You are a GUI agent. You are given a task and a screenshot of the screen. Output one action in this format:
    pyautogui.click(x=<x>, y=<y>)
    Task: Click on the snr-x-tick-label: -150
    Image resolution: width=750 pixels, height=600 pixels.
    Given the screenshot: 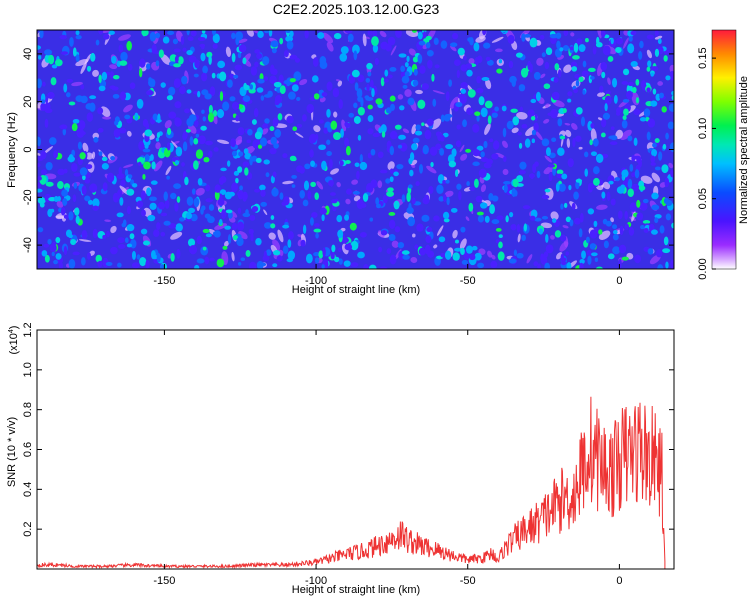 What is the action you would take?
    pyautogui.click(x=164, y=581)
    